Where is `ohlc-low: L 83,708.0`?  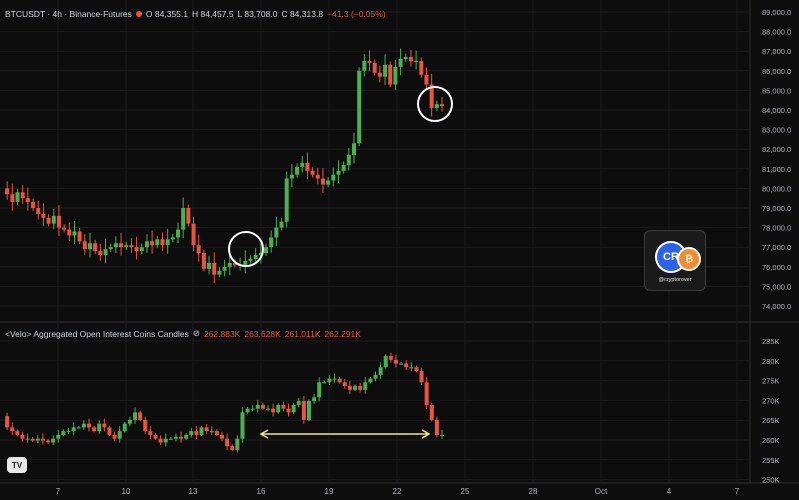
ohlc-low: L 83,708.0 is located at coordinates (257, 14).